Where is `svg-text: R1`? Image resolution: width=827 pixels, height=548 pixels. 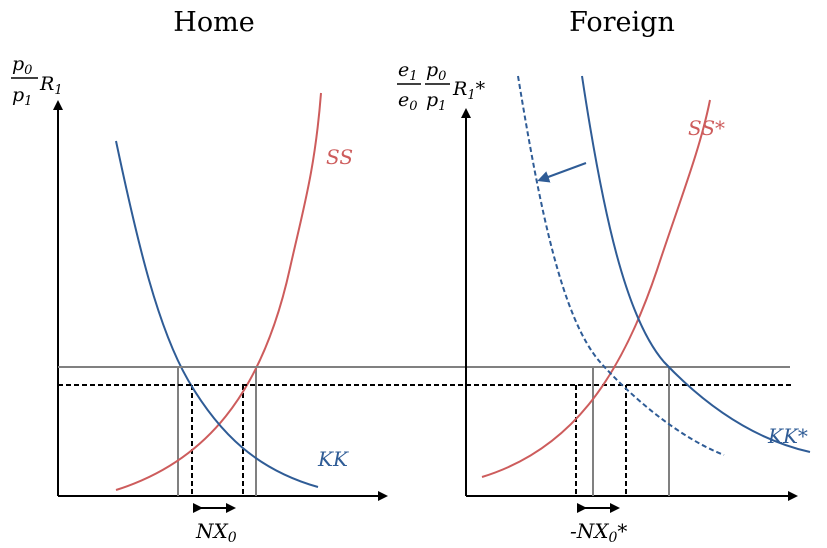
svg-text: R1 is located at coordinates (51, 85).